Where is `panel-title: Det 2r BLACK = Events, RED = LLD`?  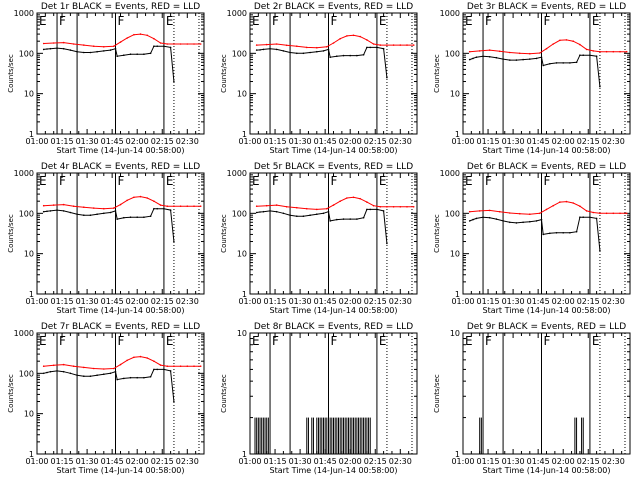
panel-title: Det 2r BLACK = Events, RED = LLD is located at coordinates (333, 7).